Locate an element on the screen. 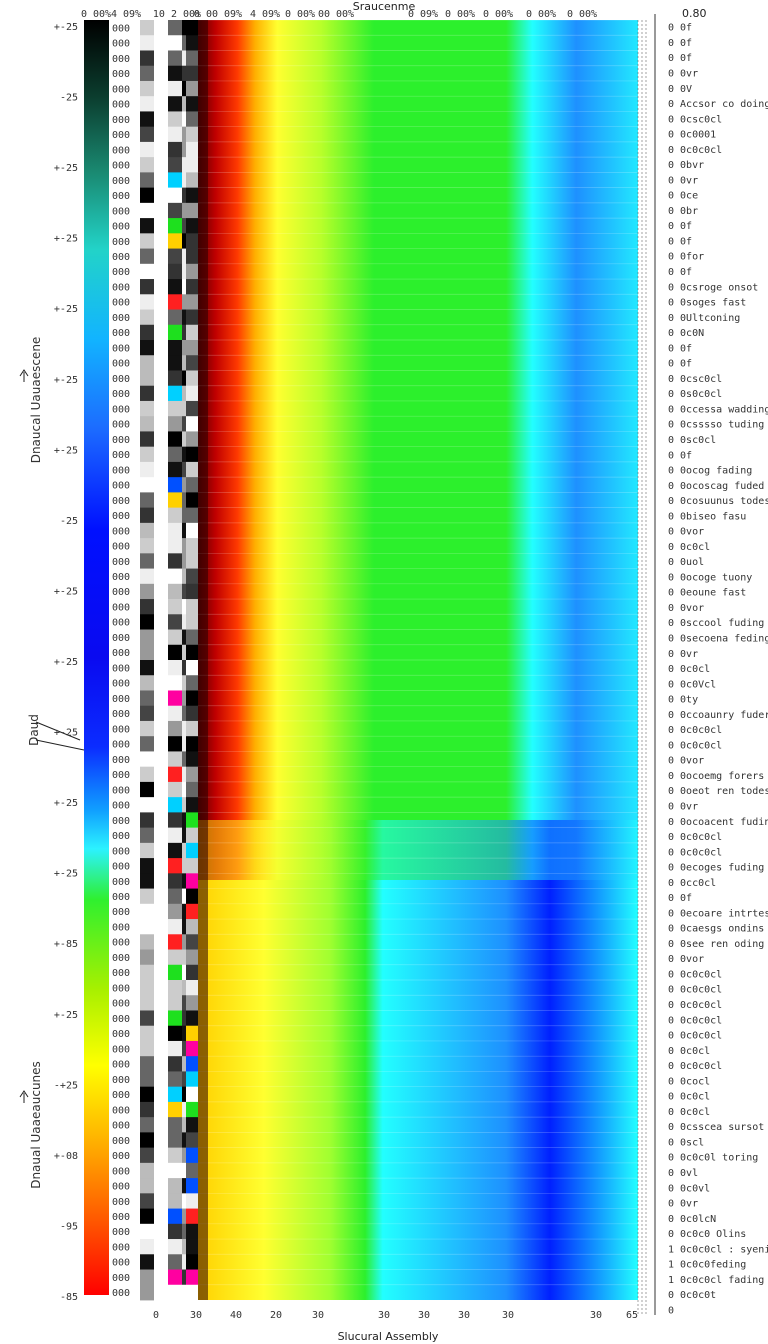 This screenshot has height=1344, width=768. row-label: 0 is located at coordinates (671, 1310).